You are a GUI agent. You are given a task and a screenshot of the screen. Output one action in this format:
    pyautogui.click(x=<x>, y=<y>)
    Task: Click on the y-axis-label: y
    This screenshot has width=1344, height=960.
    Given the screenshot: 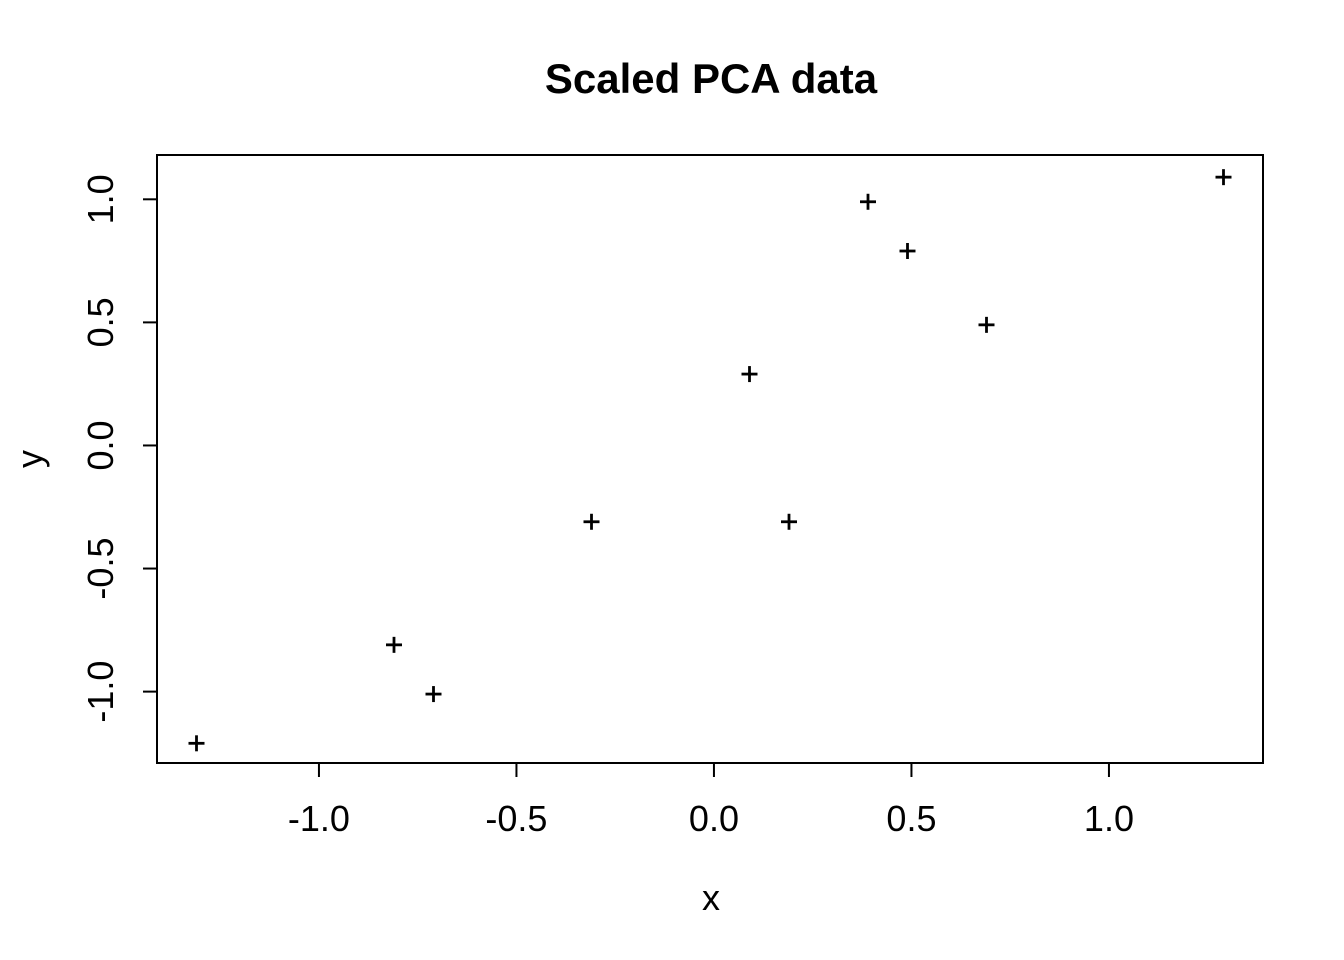 What is the action you would take?
    pyautogui.click(x=29, y=459)
    